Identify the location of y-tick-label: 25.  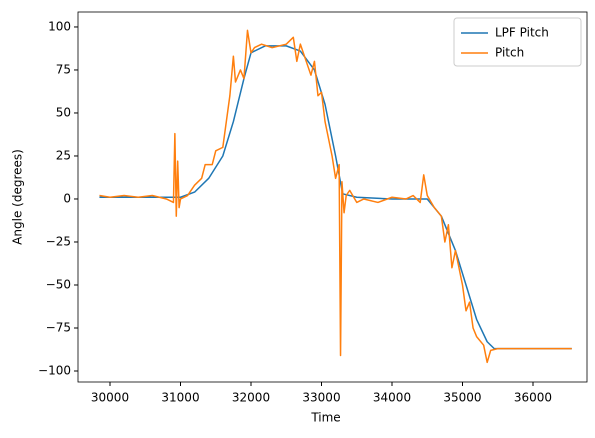
(63, 155).